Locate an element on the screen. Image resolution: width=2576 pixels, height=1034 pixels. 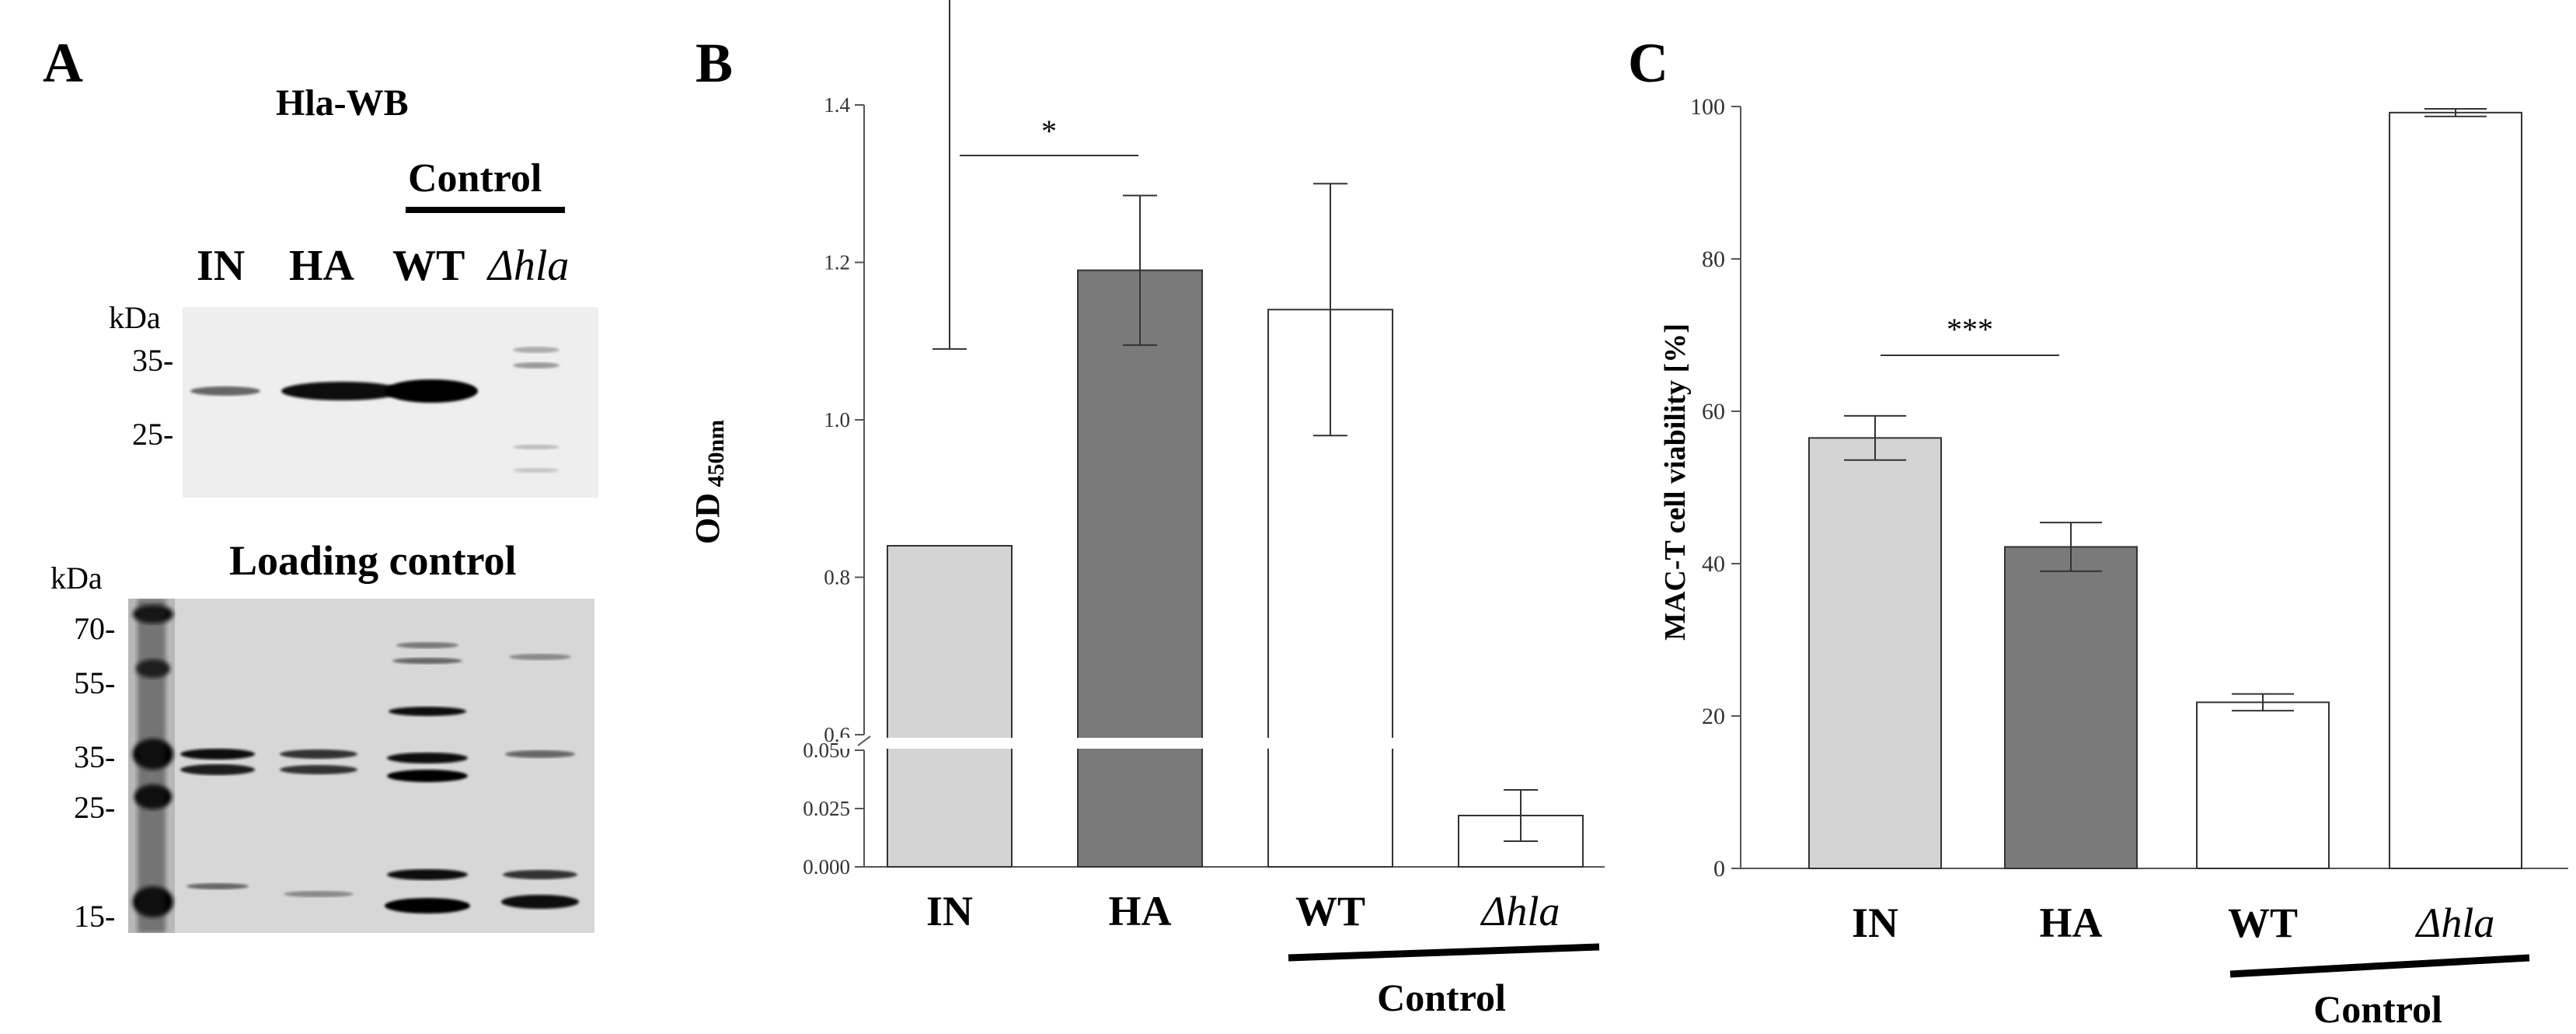
wb-marker-35: 35- is located at coordinates (153, 360).